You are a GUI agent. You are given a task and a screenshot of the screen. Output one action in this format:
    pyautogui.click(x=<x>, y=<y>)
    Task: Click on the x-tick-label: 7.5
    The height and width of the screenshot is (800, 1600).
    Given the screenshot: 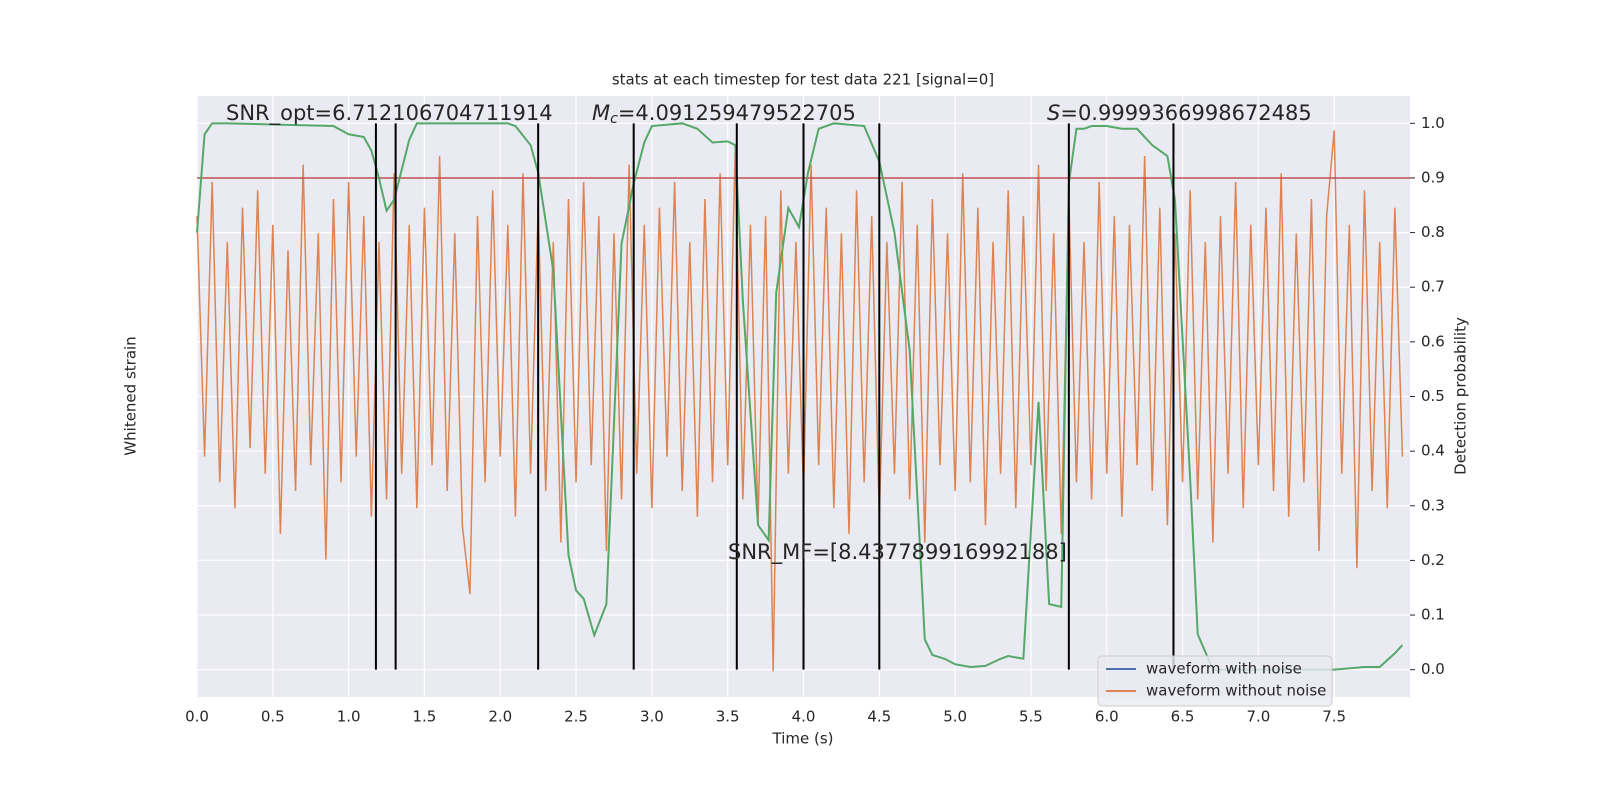 What is the action you would take?
    pyautogui.click(x=1334, y=717)
    